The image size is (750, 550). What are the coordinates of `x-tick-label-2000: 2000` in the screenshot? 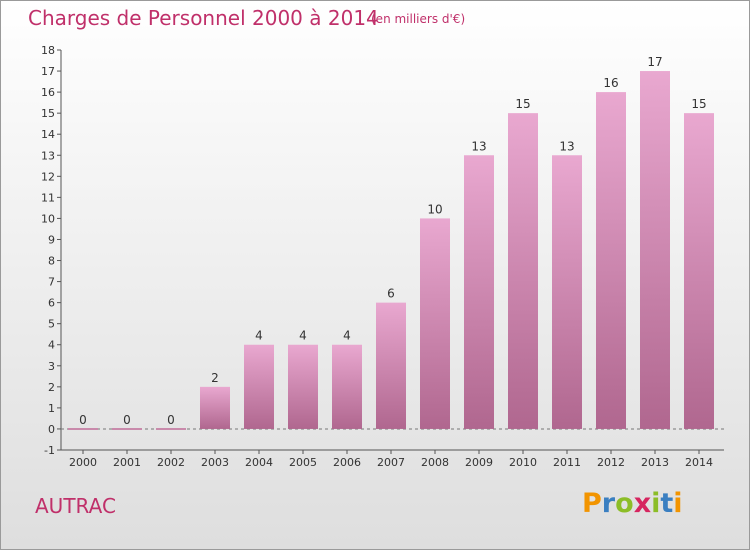 It's located at (83, 462).